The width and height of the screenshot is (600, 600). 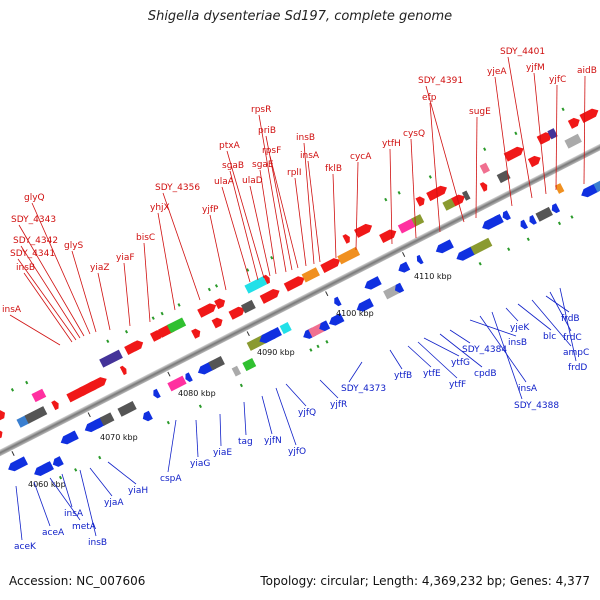 I want to click on gene-label-reverse: yiaH, so click(x=138, y=491).